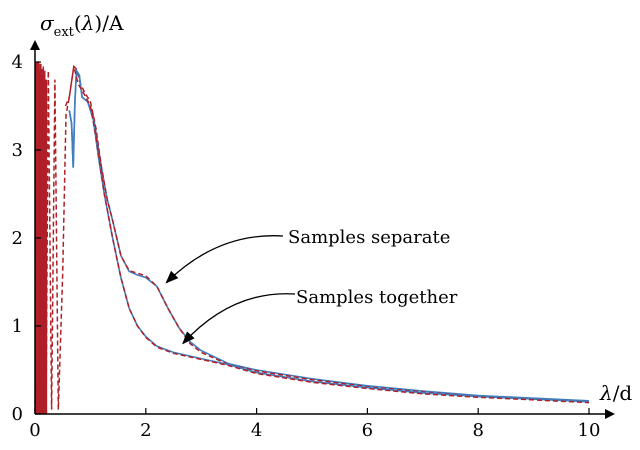  What do you see at coordinates (17, 62) in the screenshot?
I see `y-tick-label: 4` at bounding box center [17, 62].